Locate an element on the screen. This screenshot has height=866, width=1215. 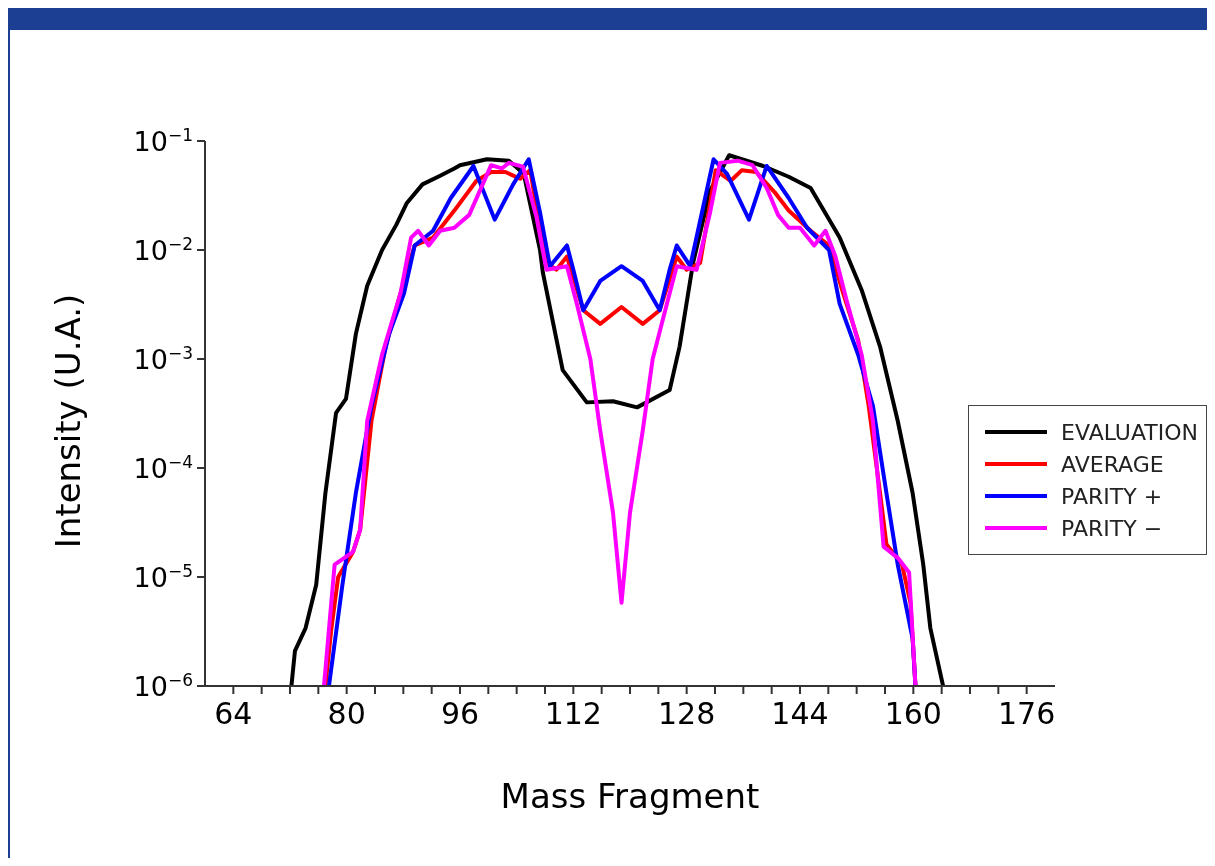
y-tick-label: 10$^{−1}$ is located at coordinates (163, 141).